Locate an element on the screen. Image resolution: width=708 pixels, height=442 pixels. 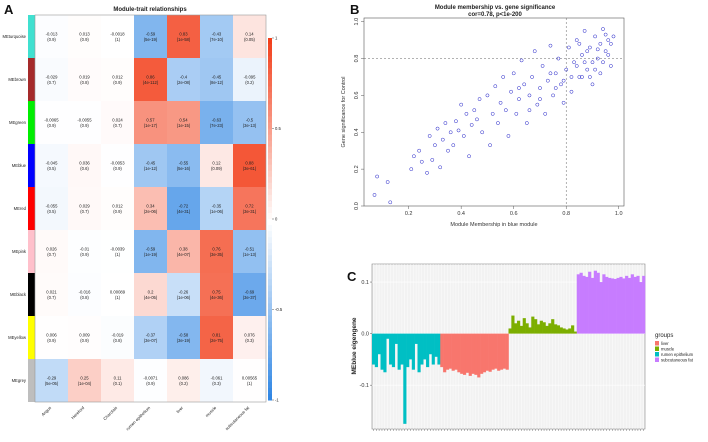
cell-value: -0.69 is located at coordinates (250, 292).